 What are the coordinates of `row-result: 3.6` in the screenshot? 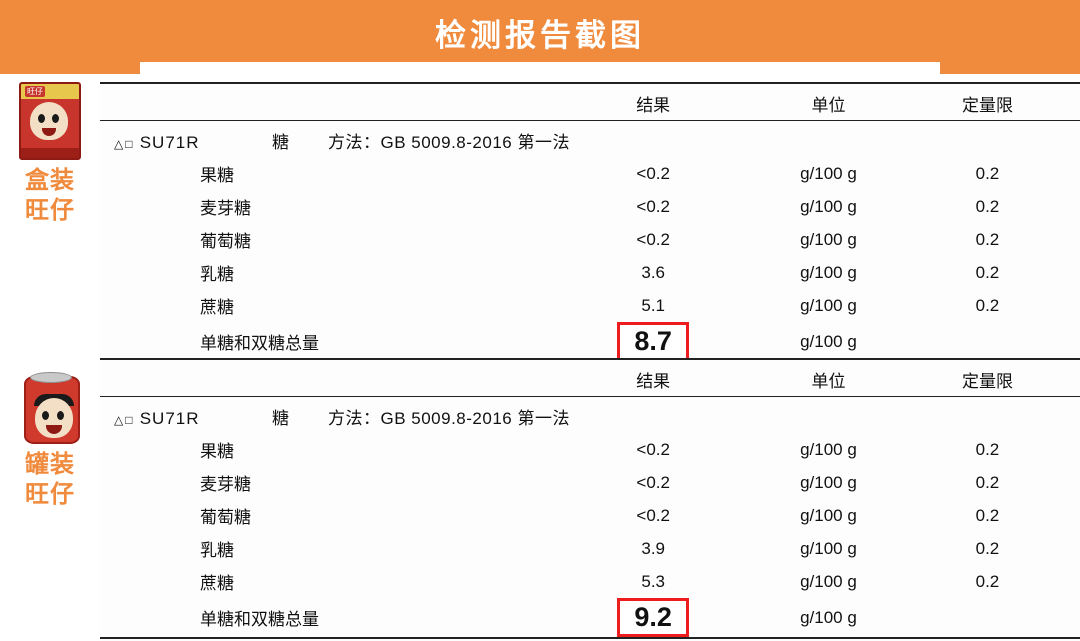 It's located at (653, 272).